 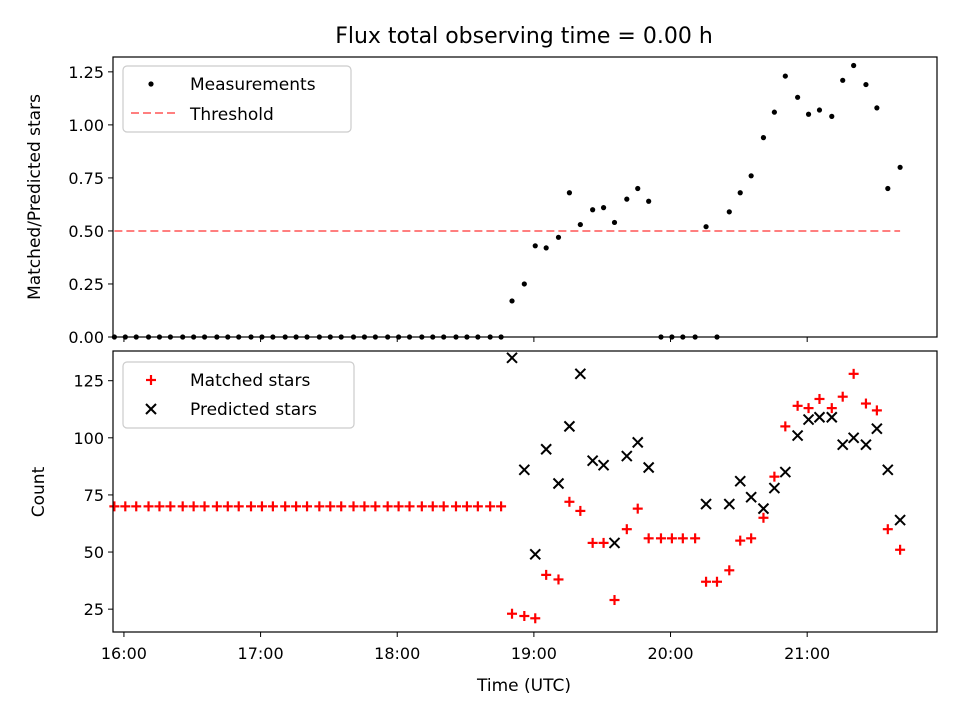 I want to click on bottom-x-ticks: 16:00 17:00 18:00 19:00 20:00 21:00, so click(x=465, y=647).